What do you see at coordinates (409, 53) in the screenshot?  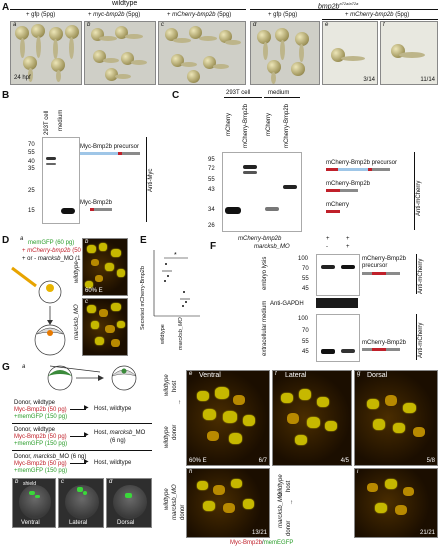 I see `photo-f: f 11/14` at bounding box center [409, 53].